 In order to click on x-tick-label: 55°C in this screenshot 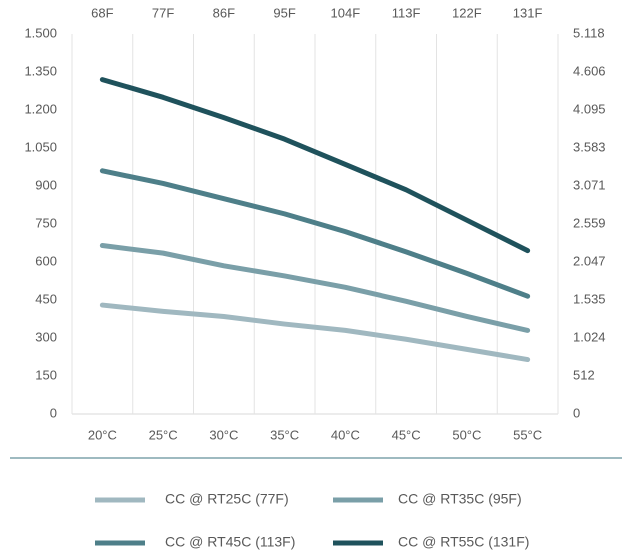, I will do `click(527, 434)`.